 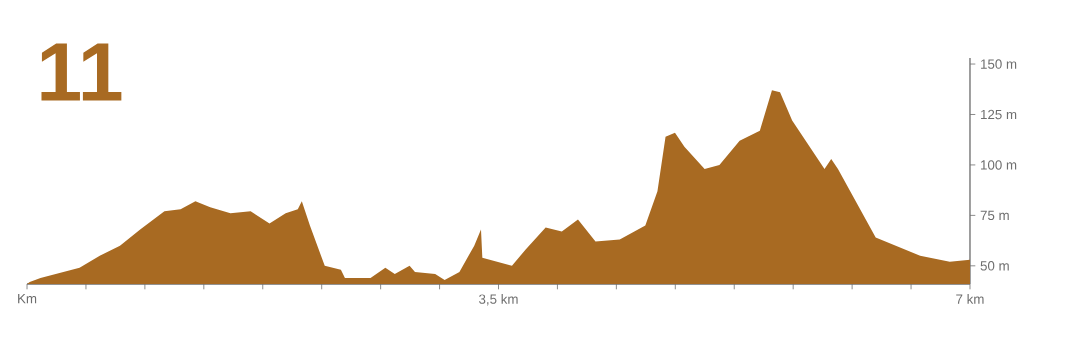 What do you see at coordinates (999, 64) in the screenshot?
I see `y-tick-label: 150 m` at bounding box center [999, 64].